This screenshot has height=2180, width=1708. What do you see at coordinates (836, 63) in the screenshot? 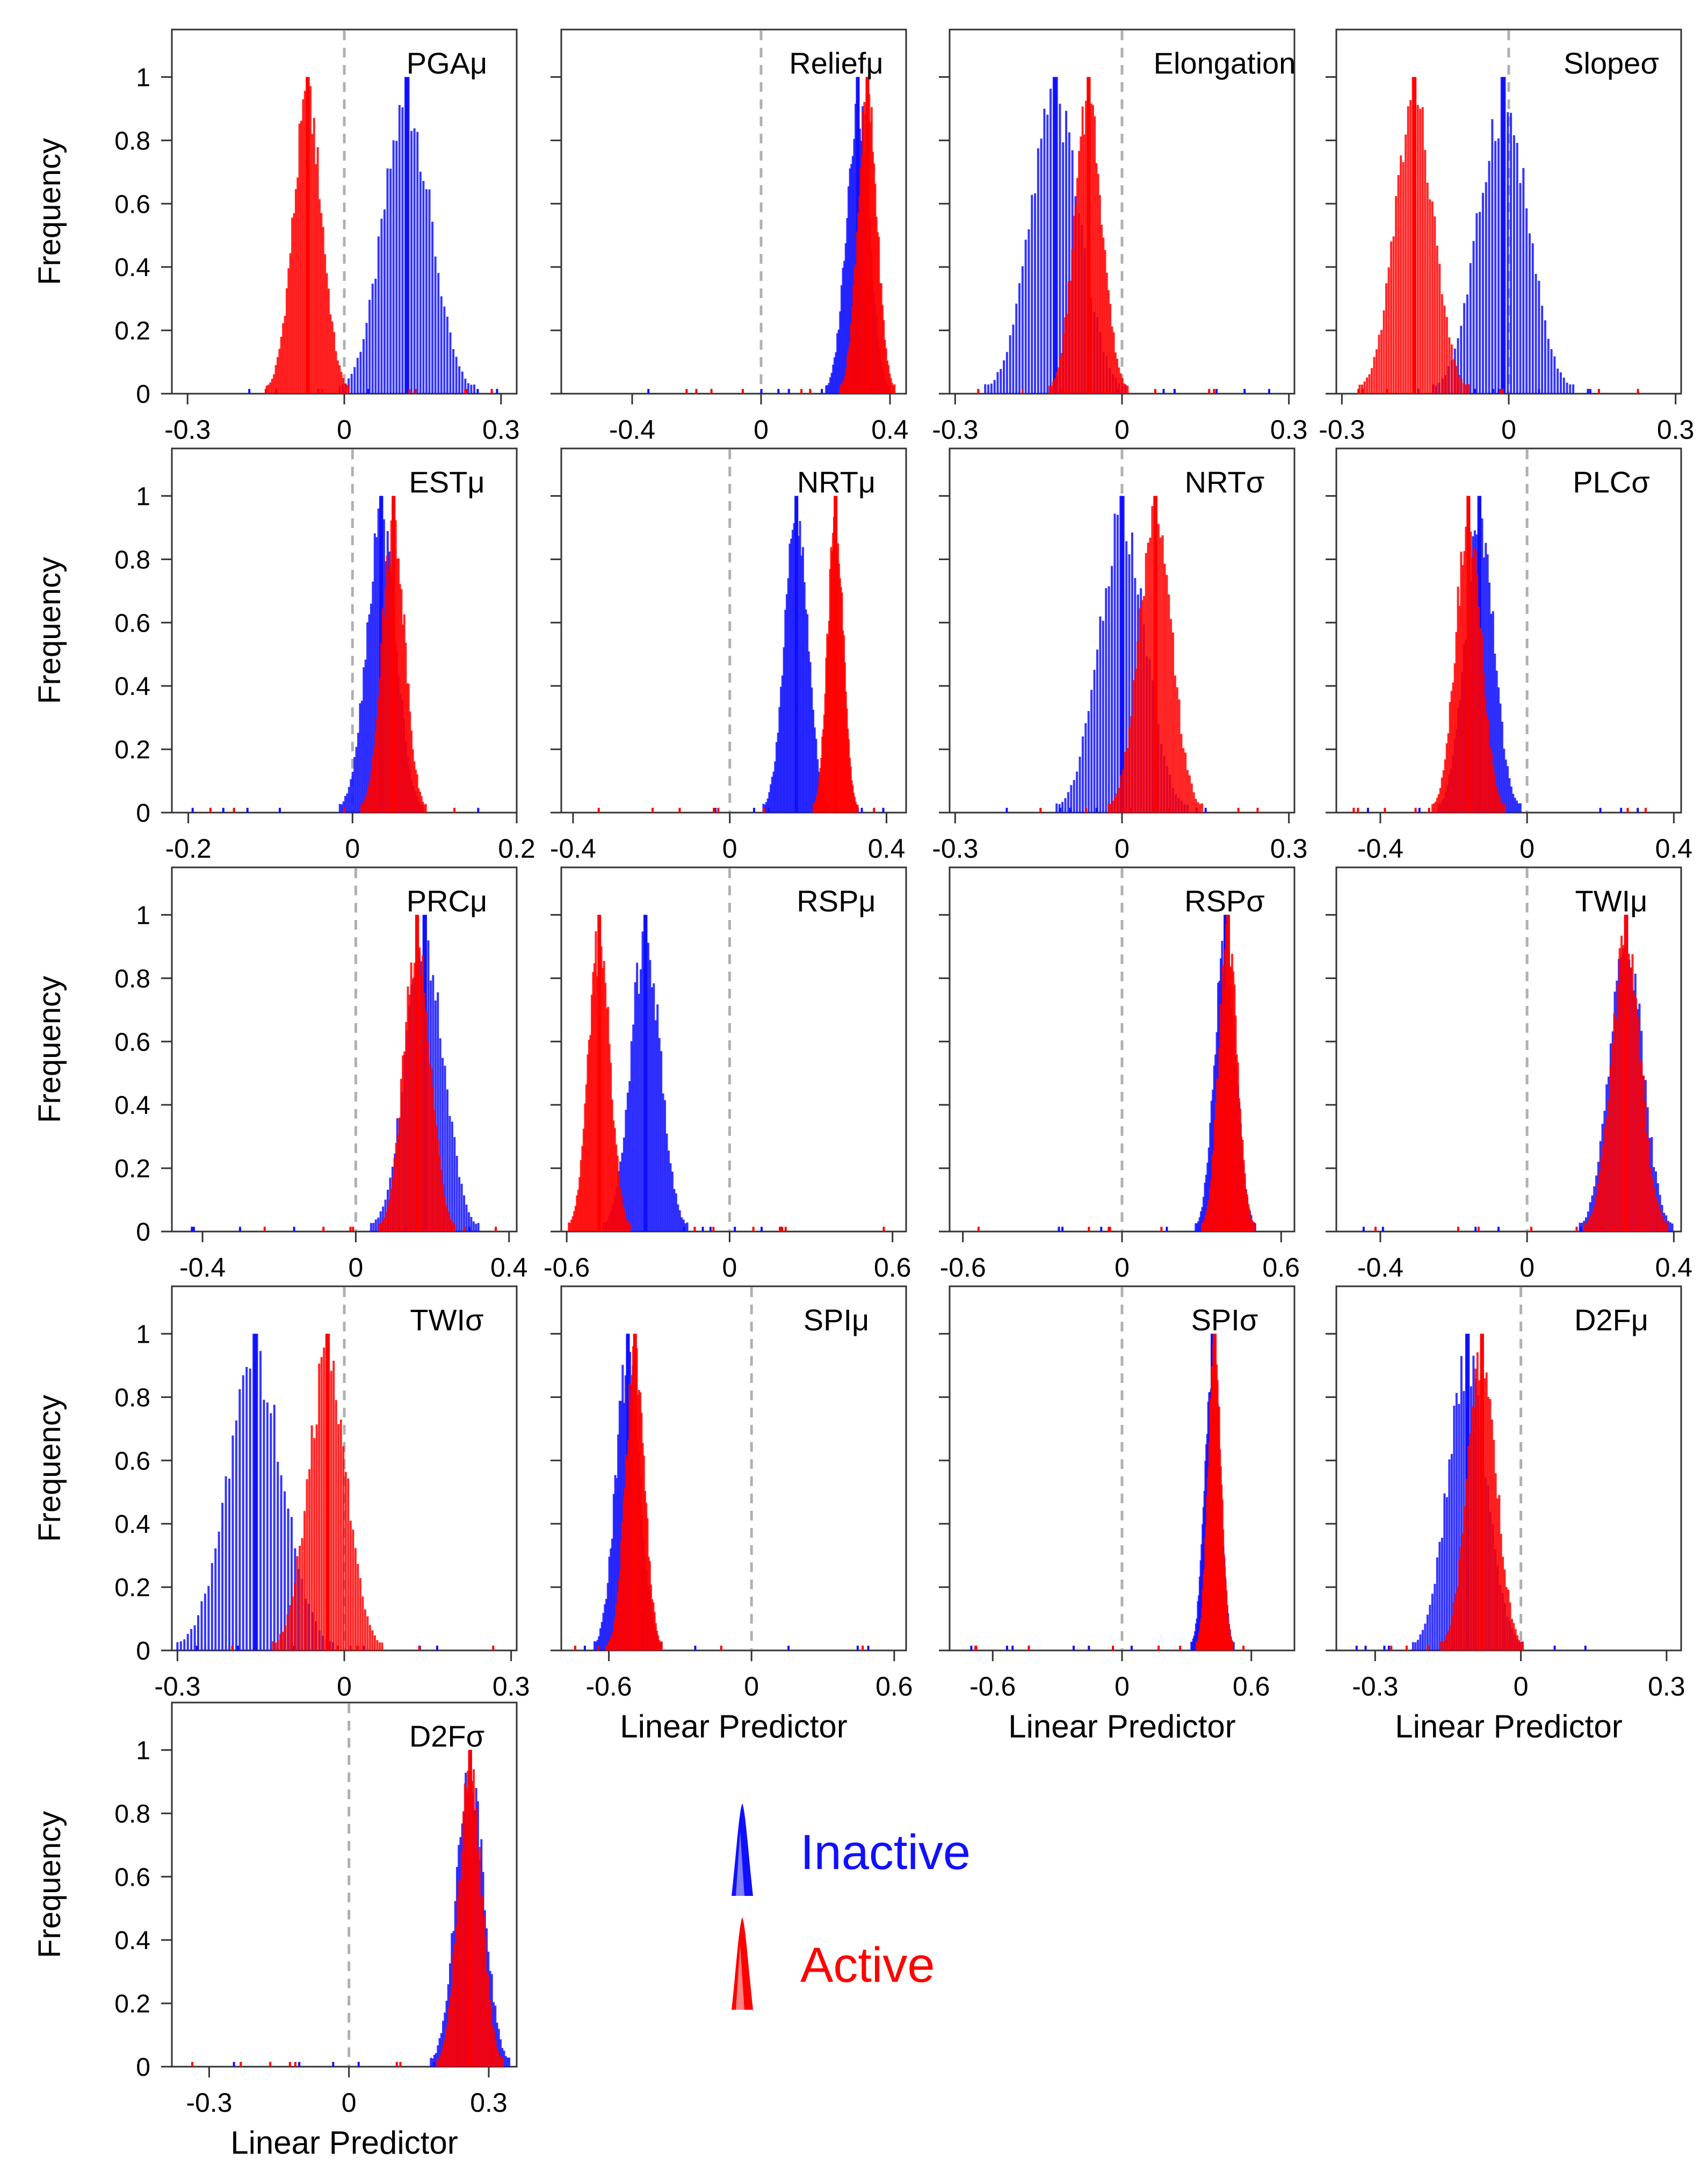
I see `panel-title: Reliefμ` at bounding box center [836, 63].